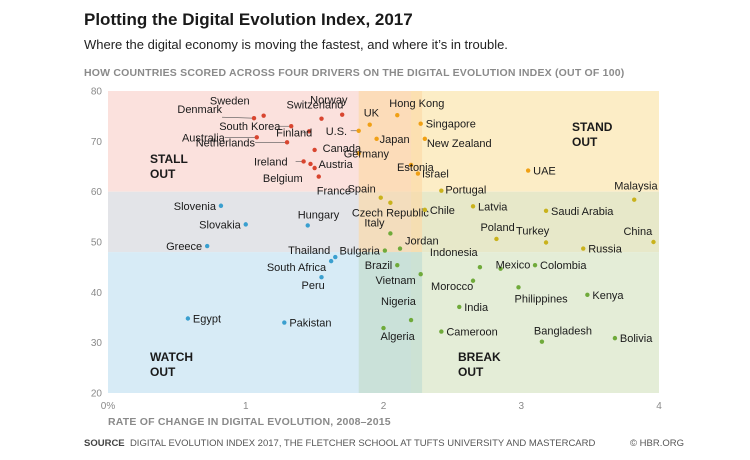  What do you see at coordinates (283, 179) in the screenshot?
I see `label-belgium: Belgium` at bounding box center [283, 179].